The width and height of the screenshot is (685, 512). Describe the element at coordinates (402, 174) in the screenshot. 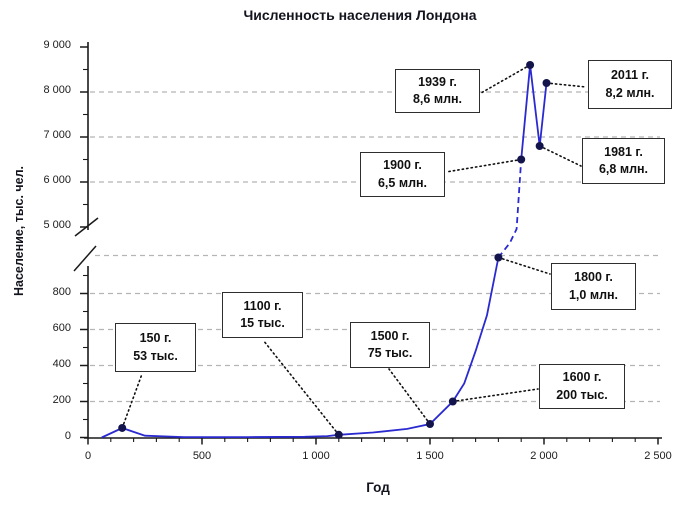

I see `annotation-1900: 1900 г. 6,5 млн.` at that location.